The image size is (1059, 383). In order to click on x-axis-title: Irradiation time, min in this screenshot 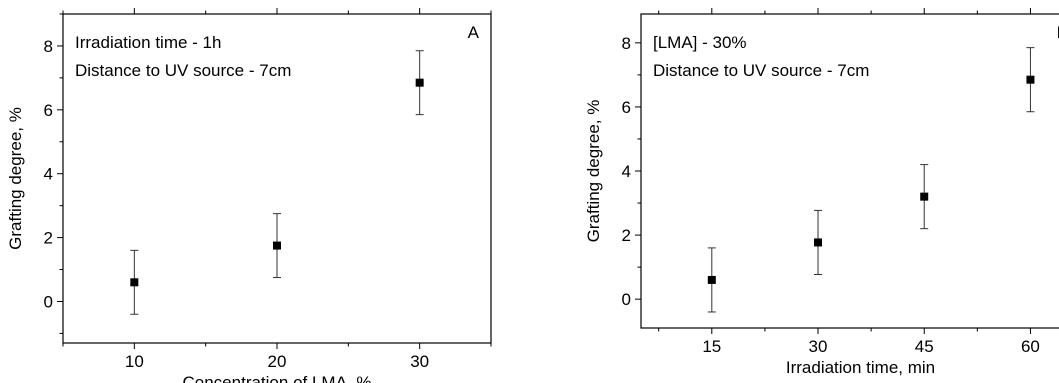, I will do `click(860, 367)`.